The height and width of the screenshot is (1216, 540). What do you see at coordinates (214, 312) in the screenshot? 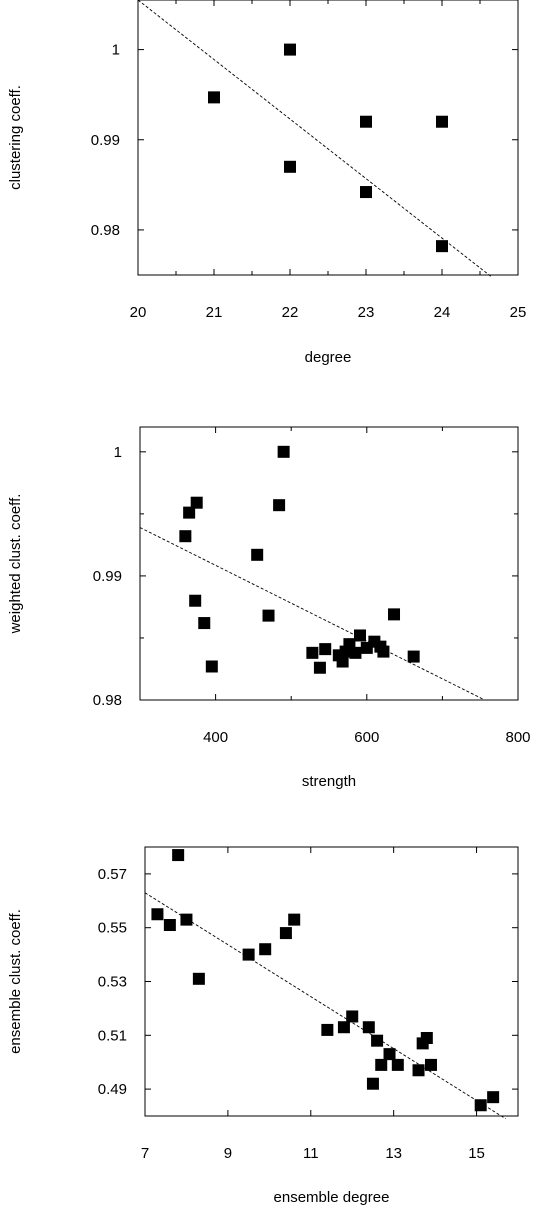
I see `x-tick-label: 21` at bounding box center [214, 312].